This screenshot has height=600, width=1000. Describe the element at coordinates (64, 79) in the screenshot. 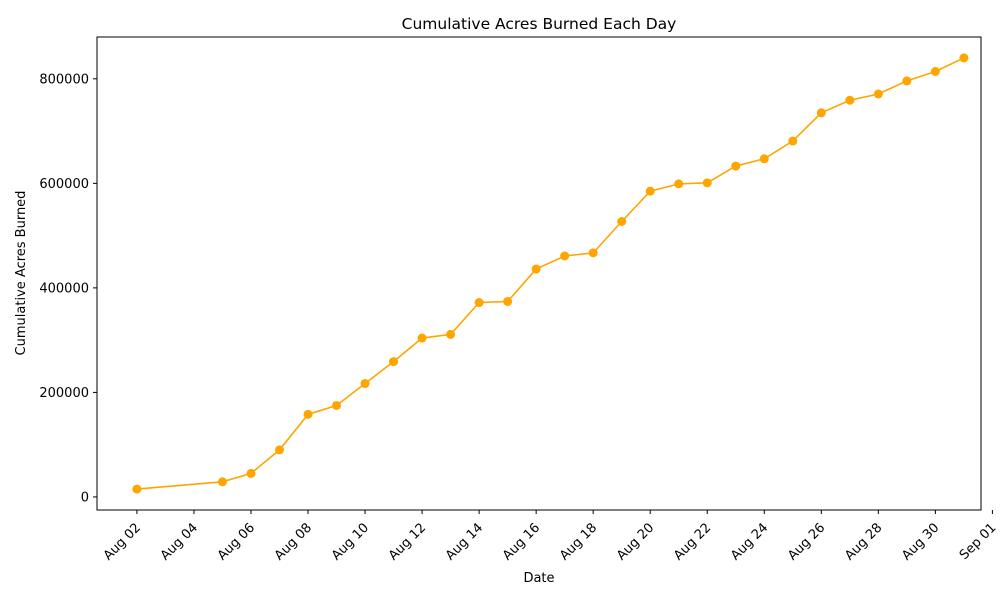

I see `y-tick-label: 800000` at that location.